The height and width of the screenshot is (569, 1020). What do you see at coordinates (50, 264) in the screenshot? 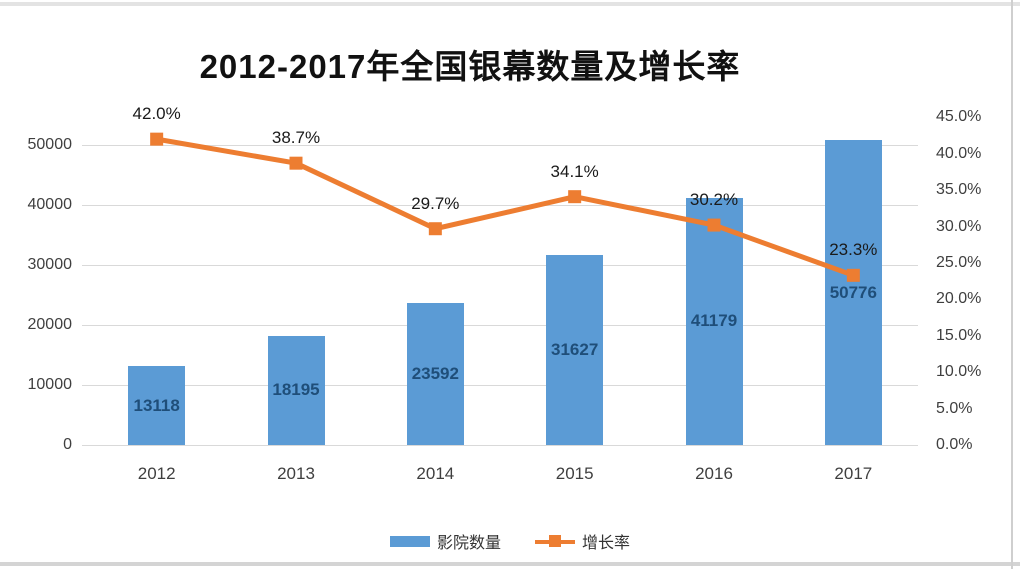
I see `left-axis-tick-label: 30000` at bounding box center [50, 264].